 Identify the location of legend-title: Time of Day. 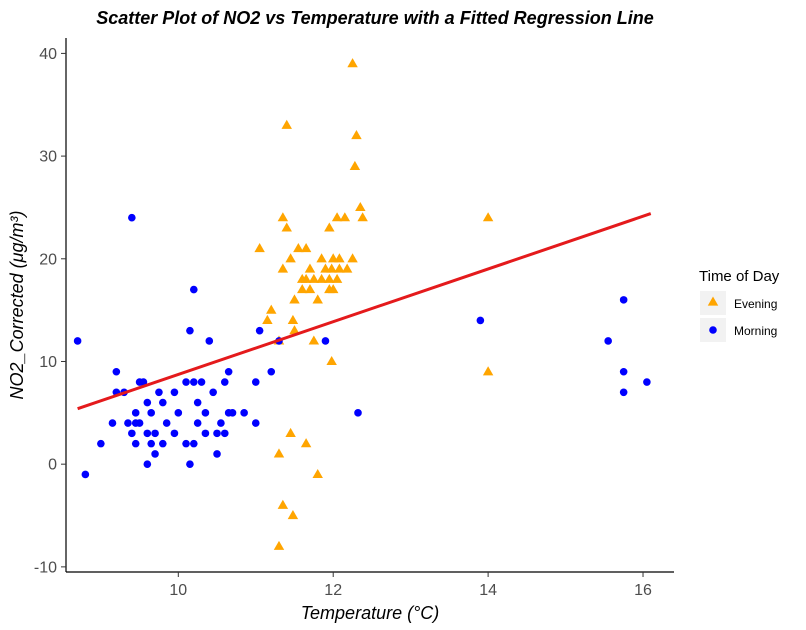
(739, 276).